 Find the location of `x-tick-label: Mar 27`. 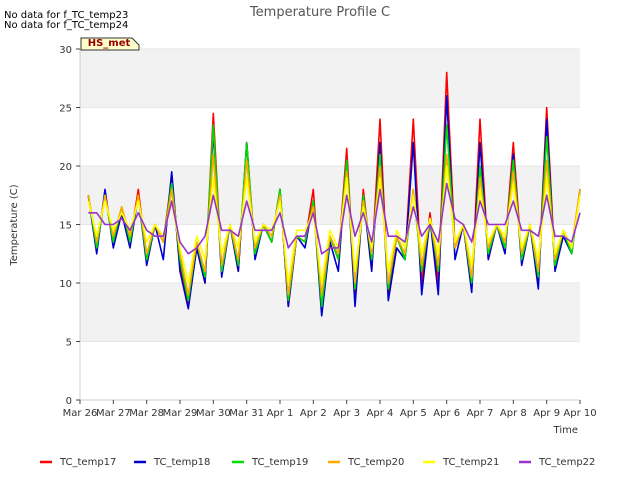

x-tick-label: Mar 27 is located at coordinates (113, 413).